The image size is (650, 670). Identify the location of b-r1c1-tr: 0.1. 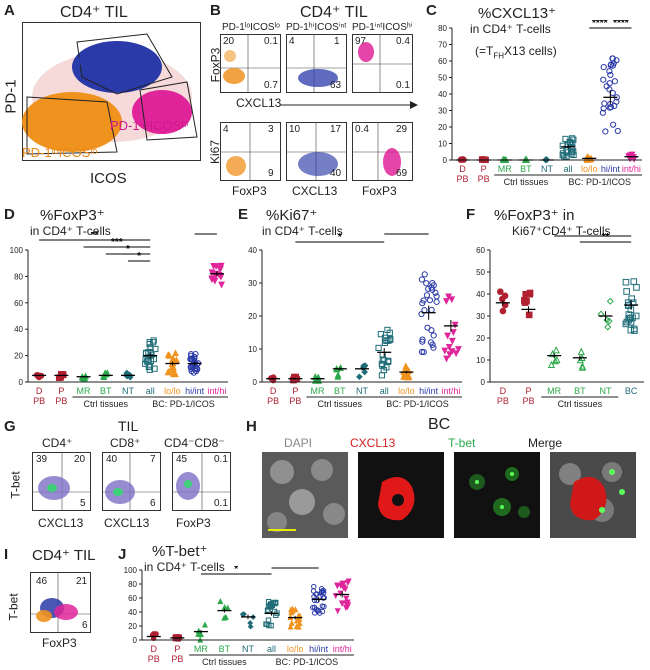
(271, 41).